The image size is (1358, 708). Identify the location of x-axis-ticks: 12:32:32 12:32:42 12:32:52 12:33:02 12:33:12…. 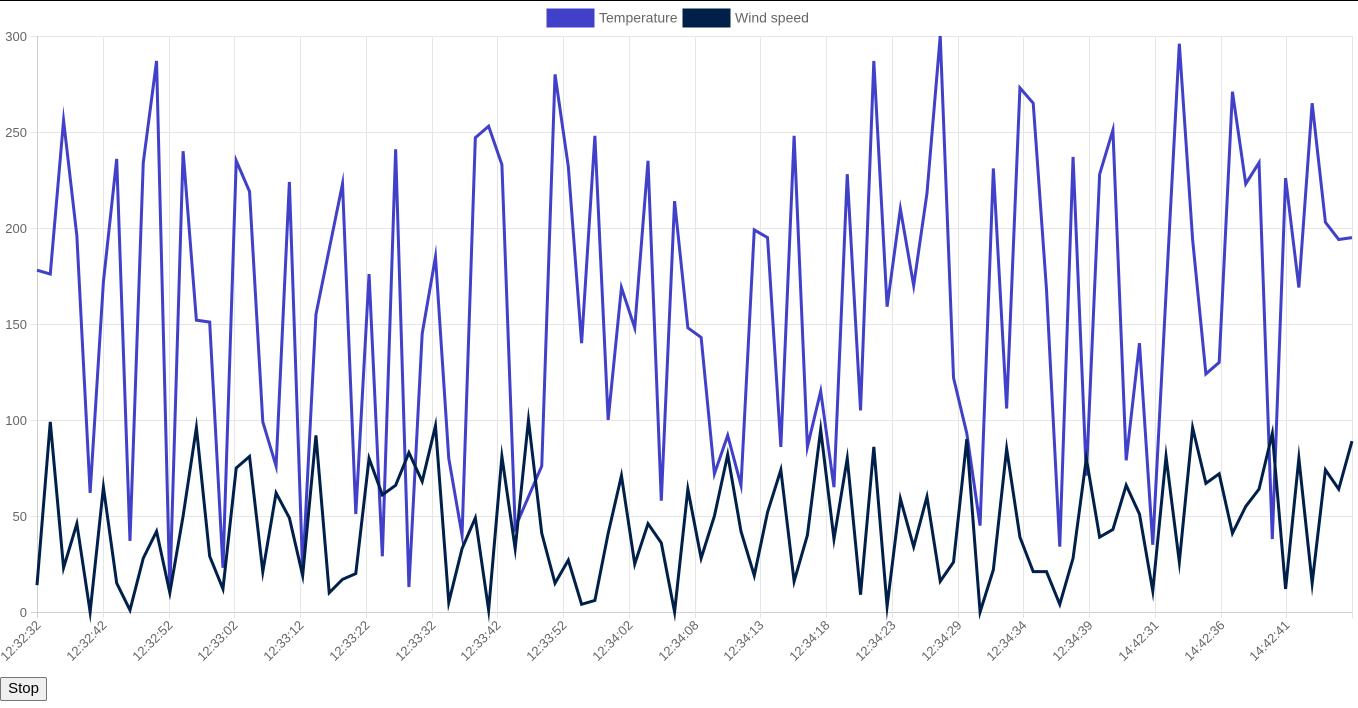
(646, 641).